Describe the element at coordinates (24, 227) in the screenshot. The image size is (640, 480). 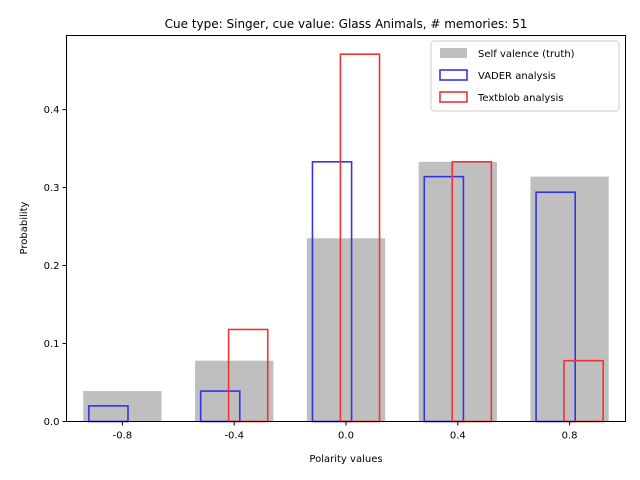
I see `y-axis-label: Probability` at that location.